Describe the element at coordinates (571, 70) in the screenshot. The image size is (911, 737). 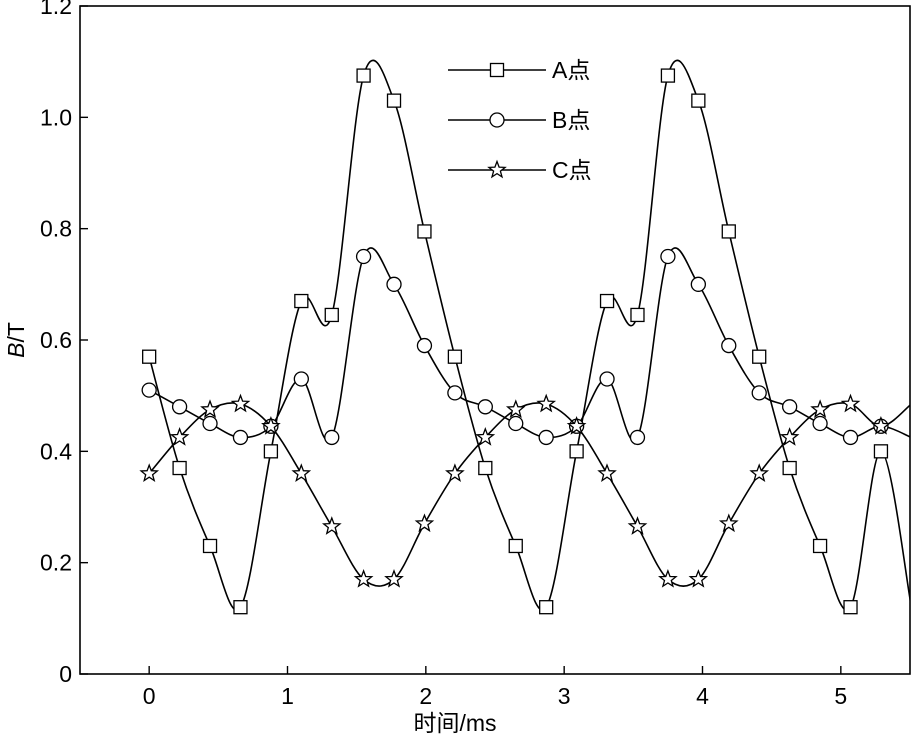
I see `legend-label: A点` at that location.